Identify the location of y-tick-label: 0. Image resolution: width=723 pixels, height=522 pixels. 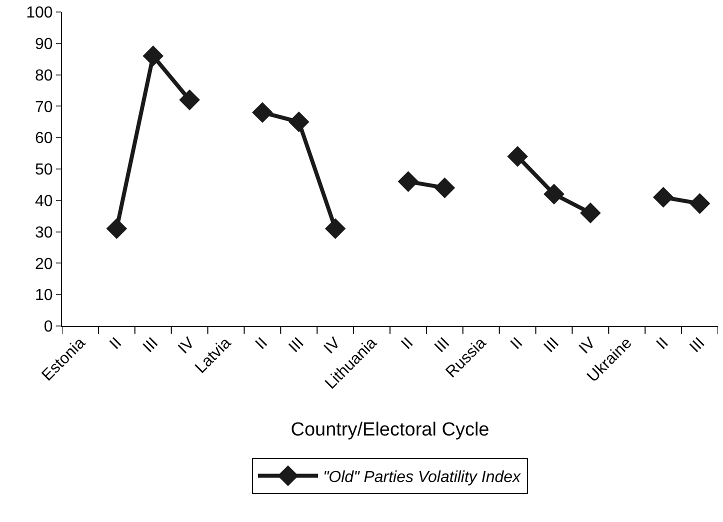
(48, 327).